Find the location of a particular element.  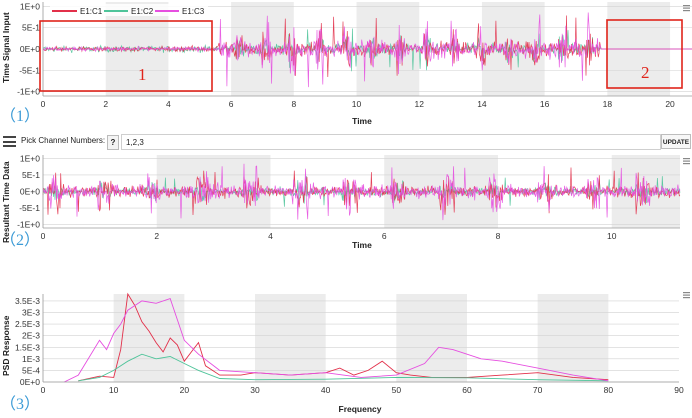

x-tick-label: 30 is located at coordinates (255, 390).